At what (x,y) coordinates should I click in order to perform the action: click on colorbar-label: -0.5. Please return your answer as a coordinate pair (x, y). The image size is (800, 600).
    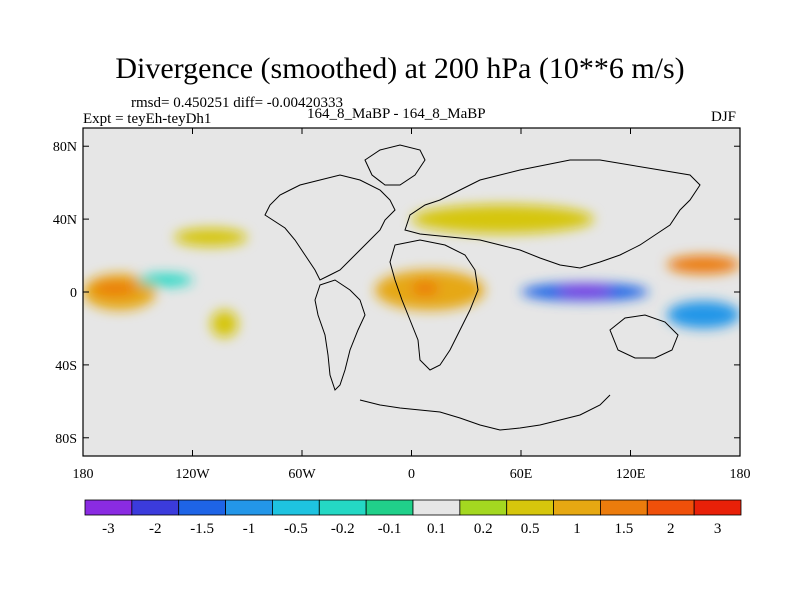
    Looking at the image, I should click on (296, 529).